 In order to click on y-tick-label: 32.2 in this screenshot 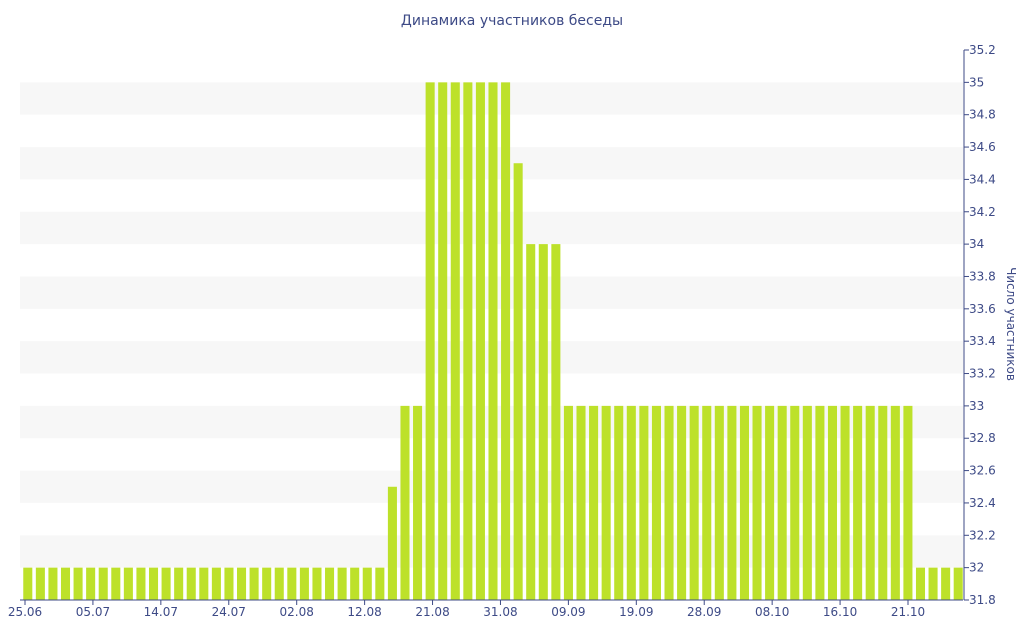, I will do `click(982, 535)`.